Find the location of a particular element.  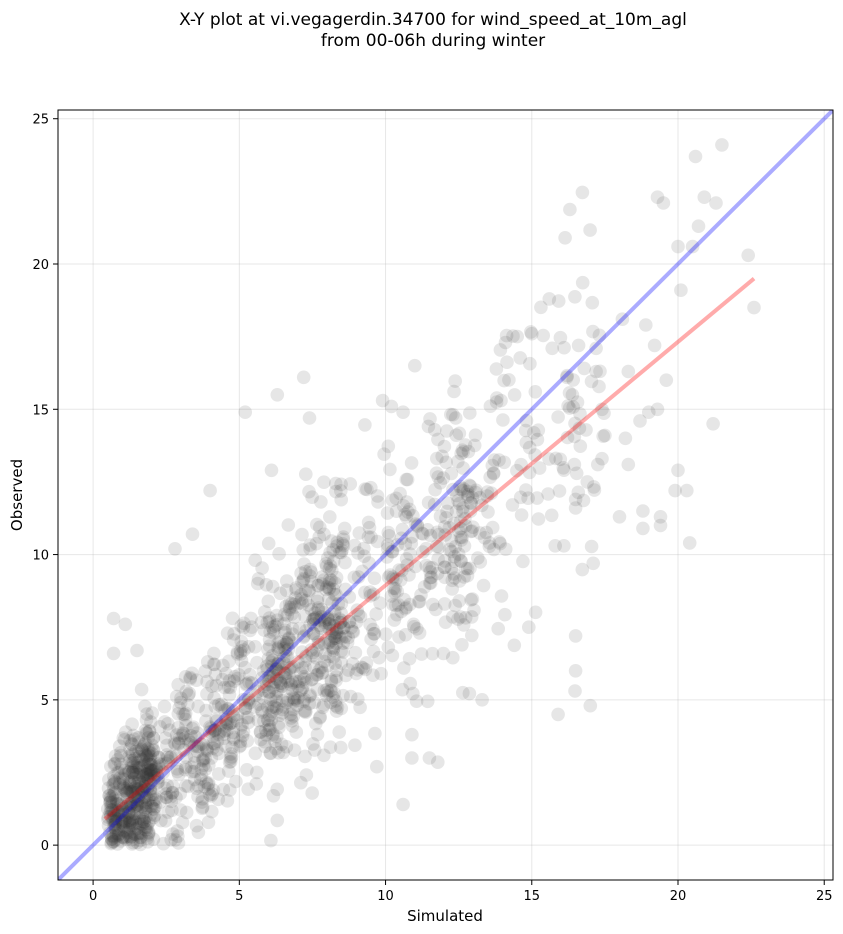

x-axis-label: Simulated is located at coordinates (445, 916).